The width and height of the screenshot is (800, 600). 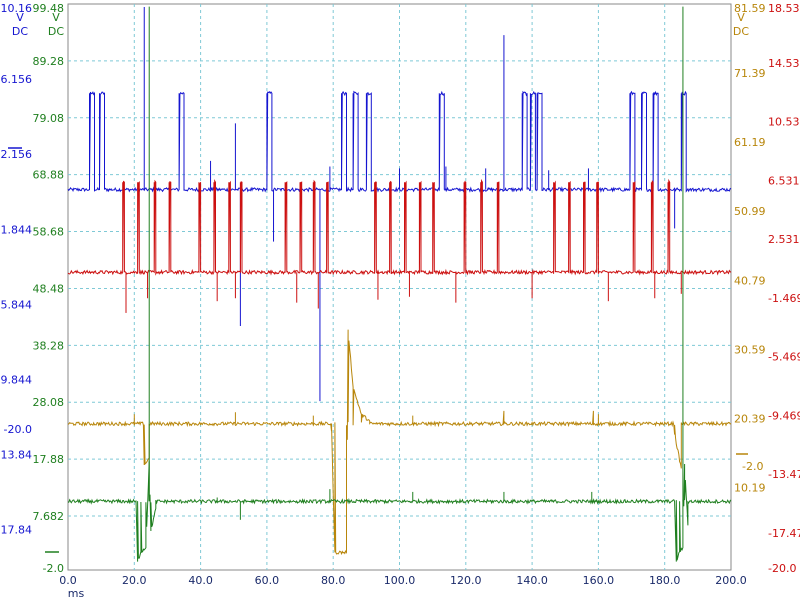 I want to click on x-tick-label: 20.0, so click(x=134, y=580).